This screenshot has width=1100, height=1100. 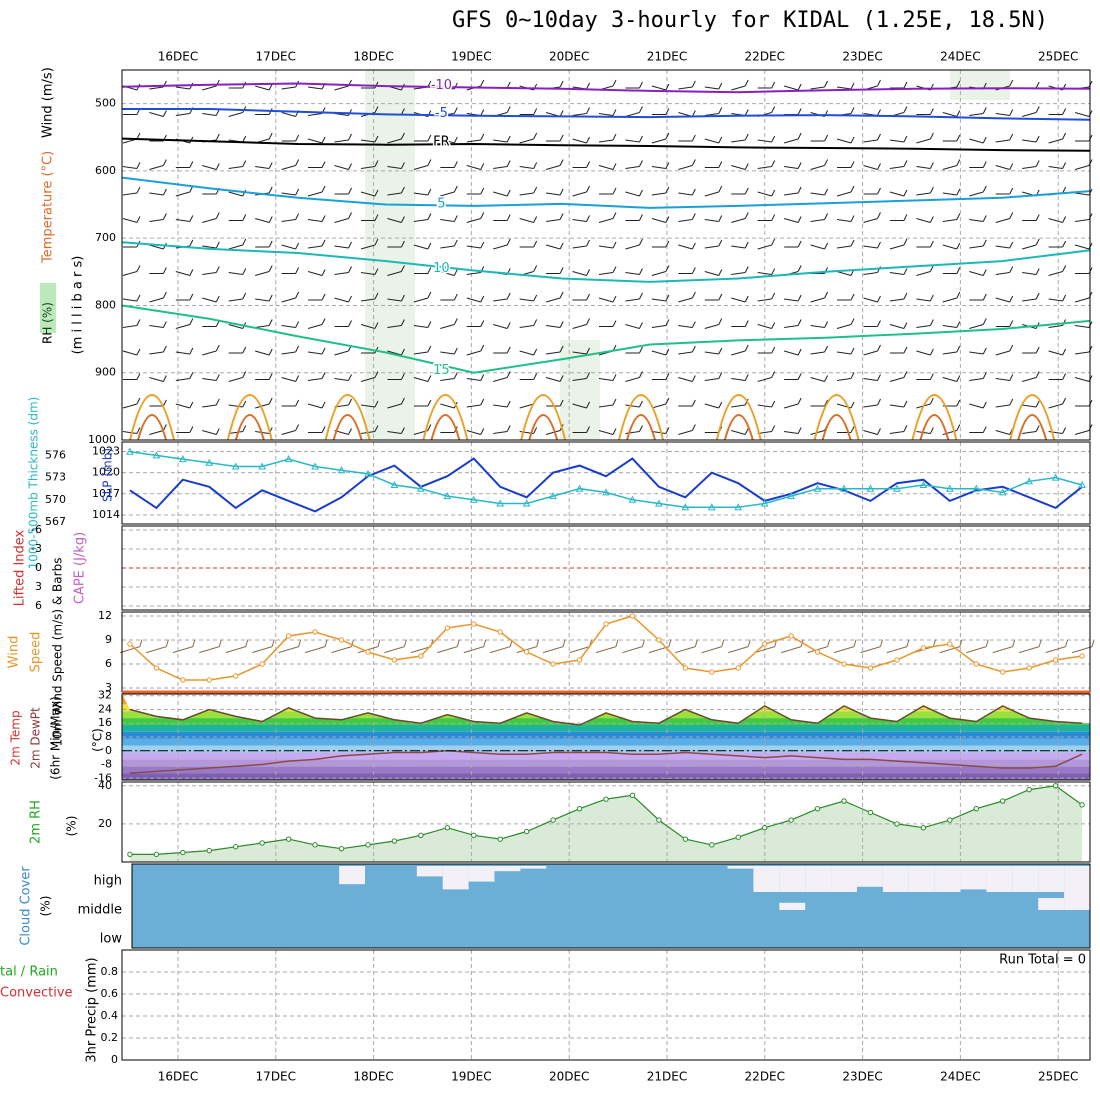 What do you see at coordinates (55, 521) in the screenshot?
I see `y-tick-thickness: 567` at bounding box center [55, 521].